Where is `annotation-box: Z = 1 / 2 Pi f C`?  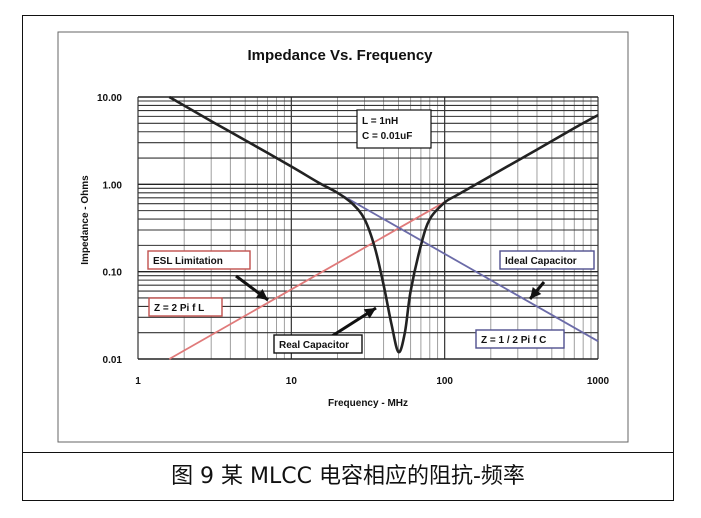
annotation-box: Z = 1 / 2 Pi f C is located at coordinates (520, 339).